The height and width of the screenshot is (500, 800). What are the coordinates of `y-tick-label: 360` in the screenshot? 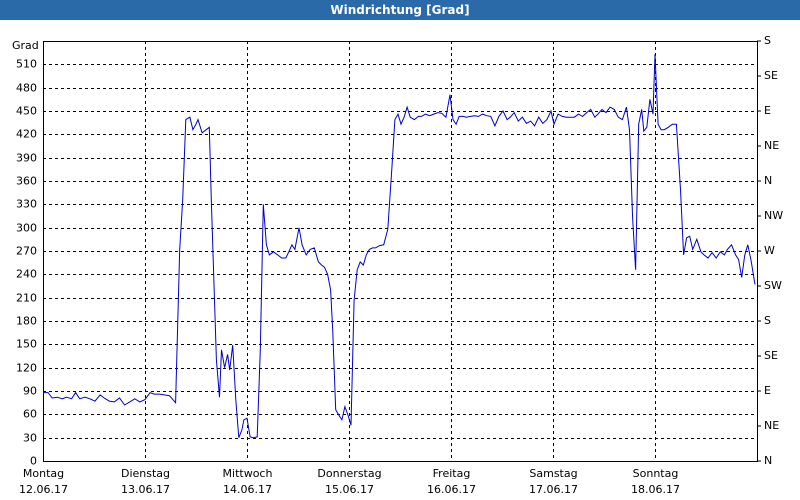 It's located at (26, 181).